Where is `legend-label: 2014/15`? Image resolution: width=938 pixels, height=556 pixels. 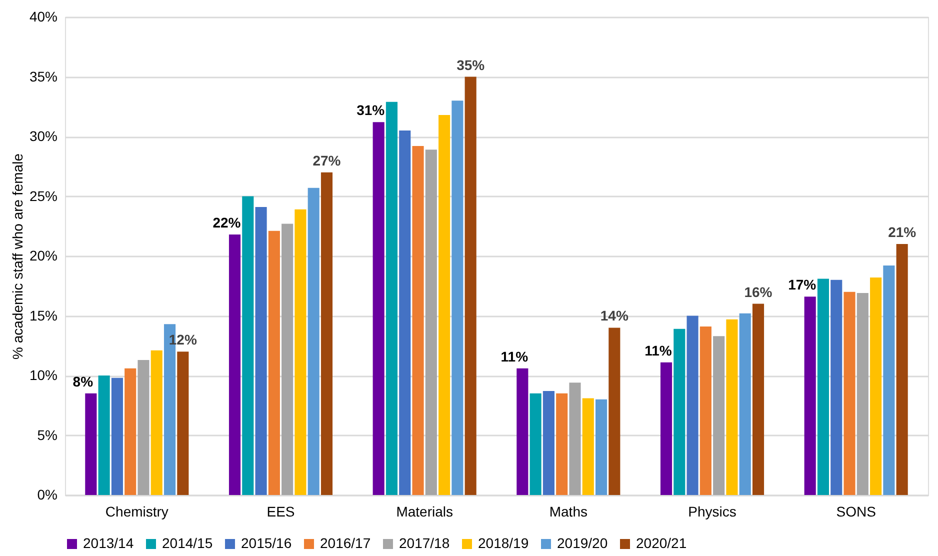 legend-label: 2014/15 is located at coordinates (187, 543).